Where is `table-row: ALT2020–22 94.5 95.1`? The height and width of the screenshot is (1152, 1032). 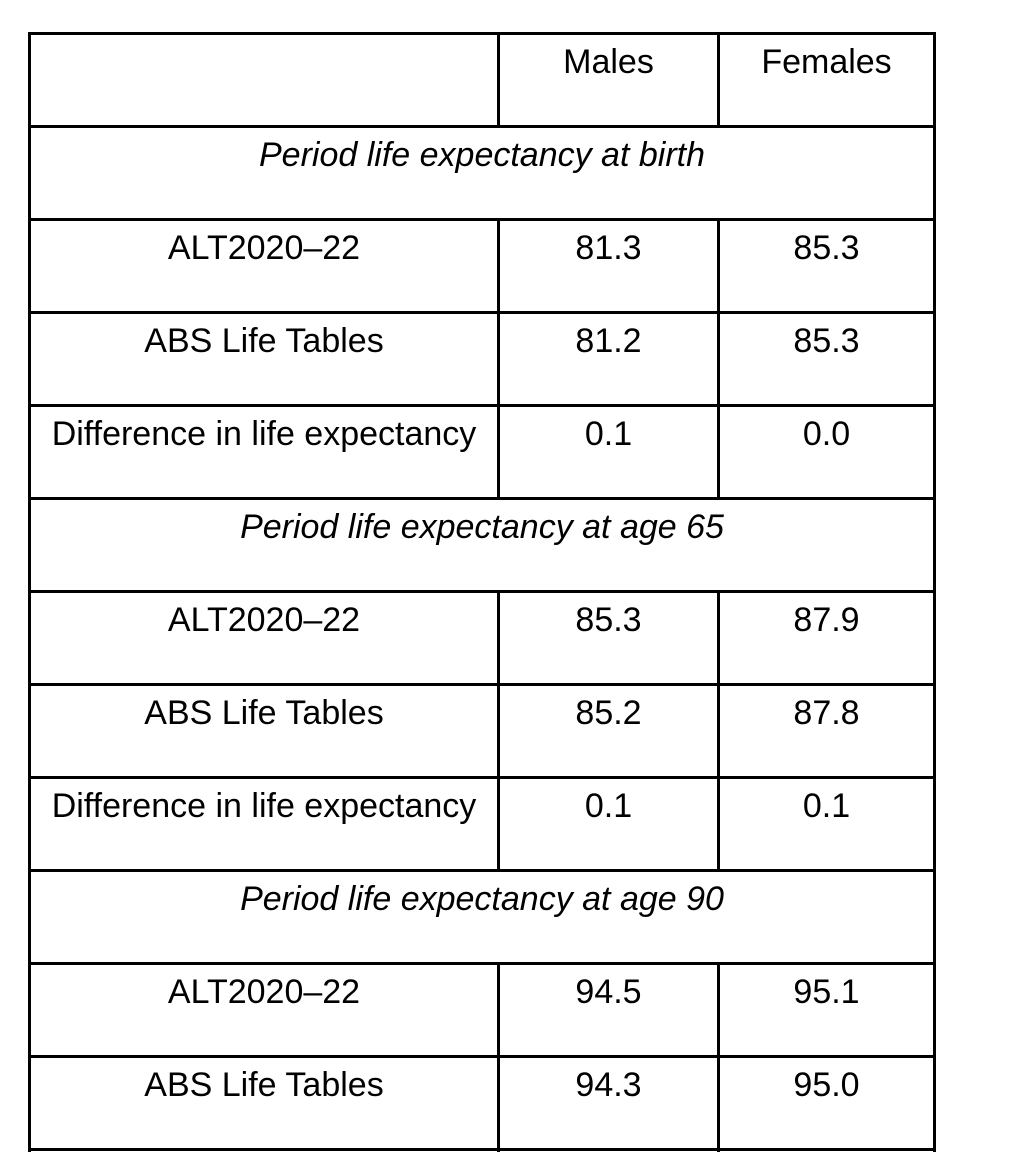
table-row: ALT2020–22 94.5 95.1 is located at coordinates (482, 1010).